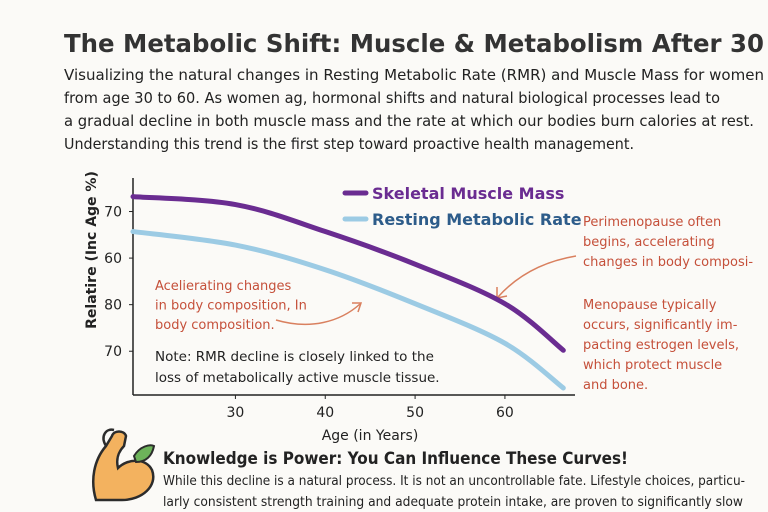 This screenshot has height=512, width=768. What do you see at coordinates (415, 413) in the screenshot?
I see `x-tick-label: 50` at bounding box center [415, 413].